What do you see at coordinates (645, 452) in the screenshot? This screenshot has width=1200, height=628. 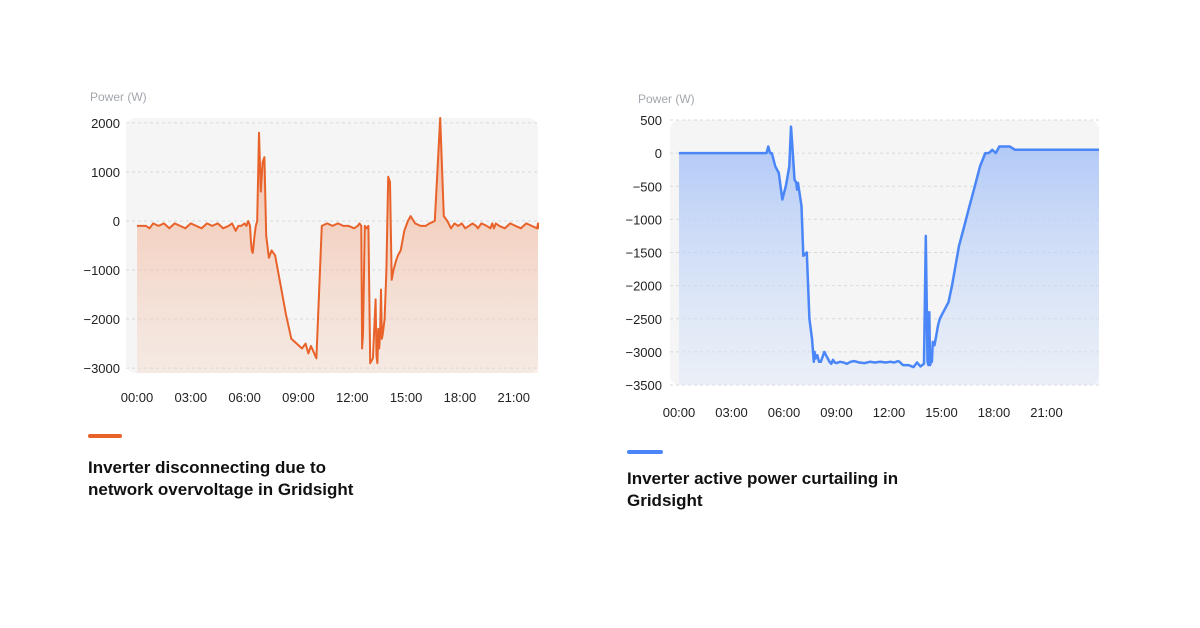 I see `legend-swatch-blue` at bounding box center [645, 452].